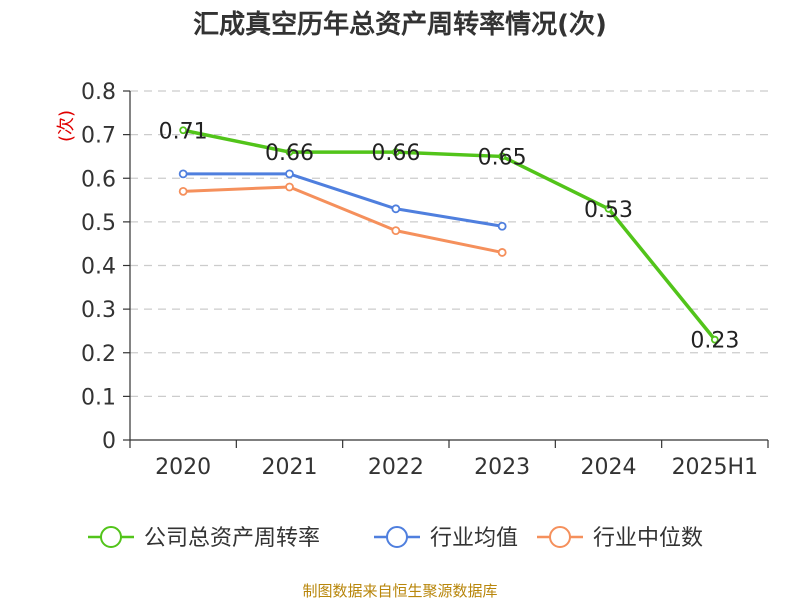  I want to click on chart-title: 汇成真空历年总资产周转率情况(次), so click(400, 24).